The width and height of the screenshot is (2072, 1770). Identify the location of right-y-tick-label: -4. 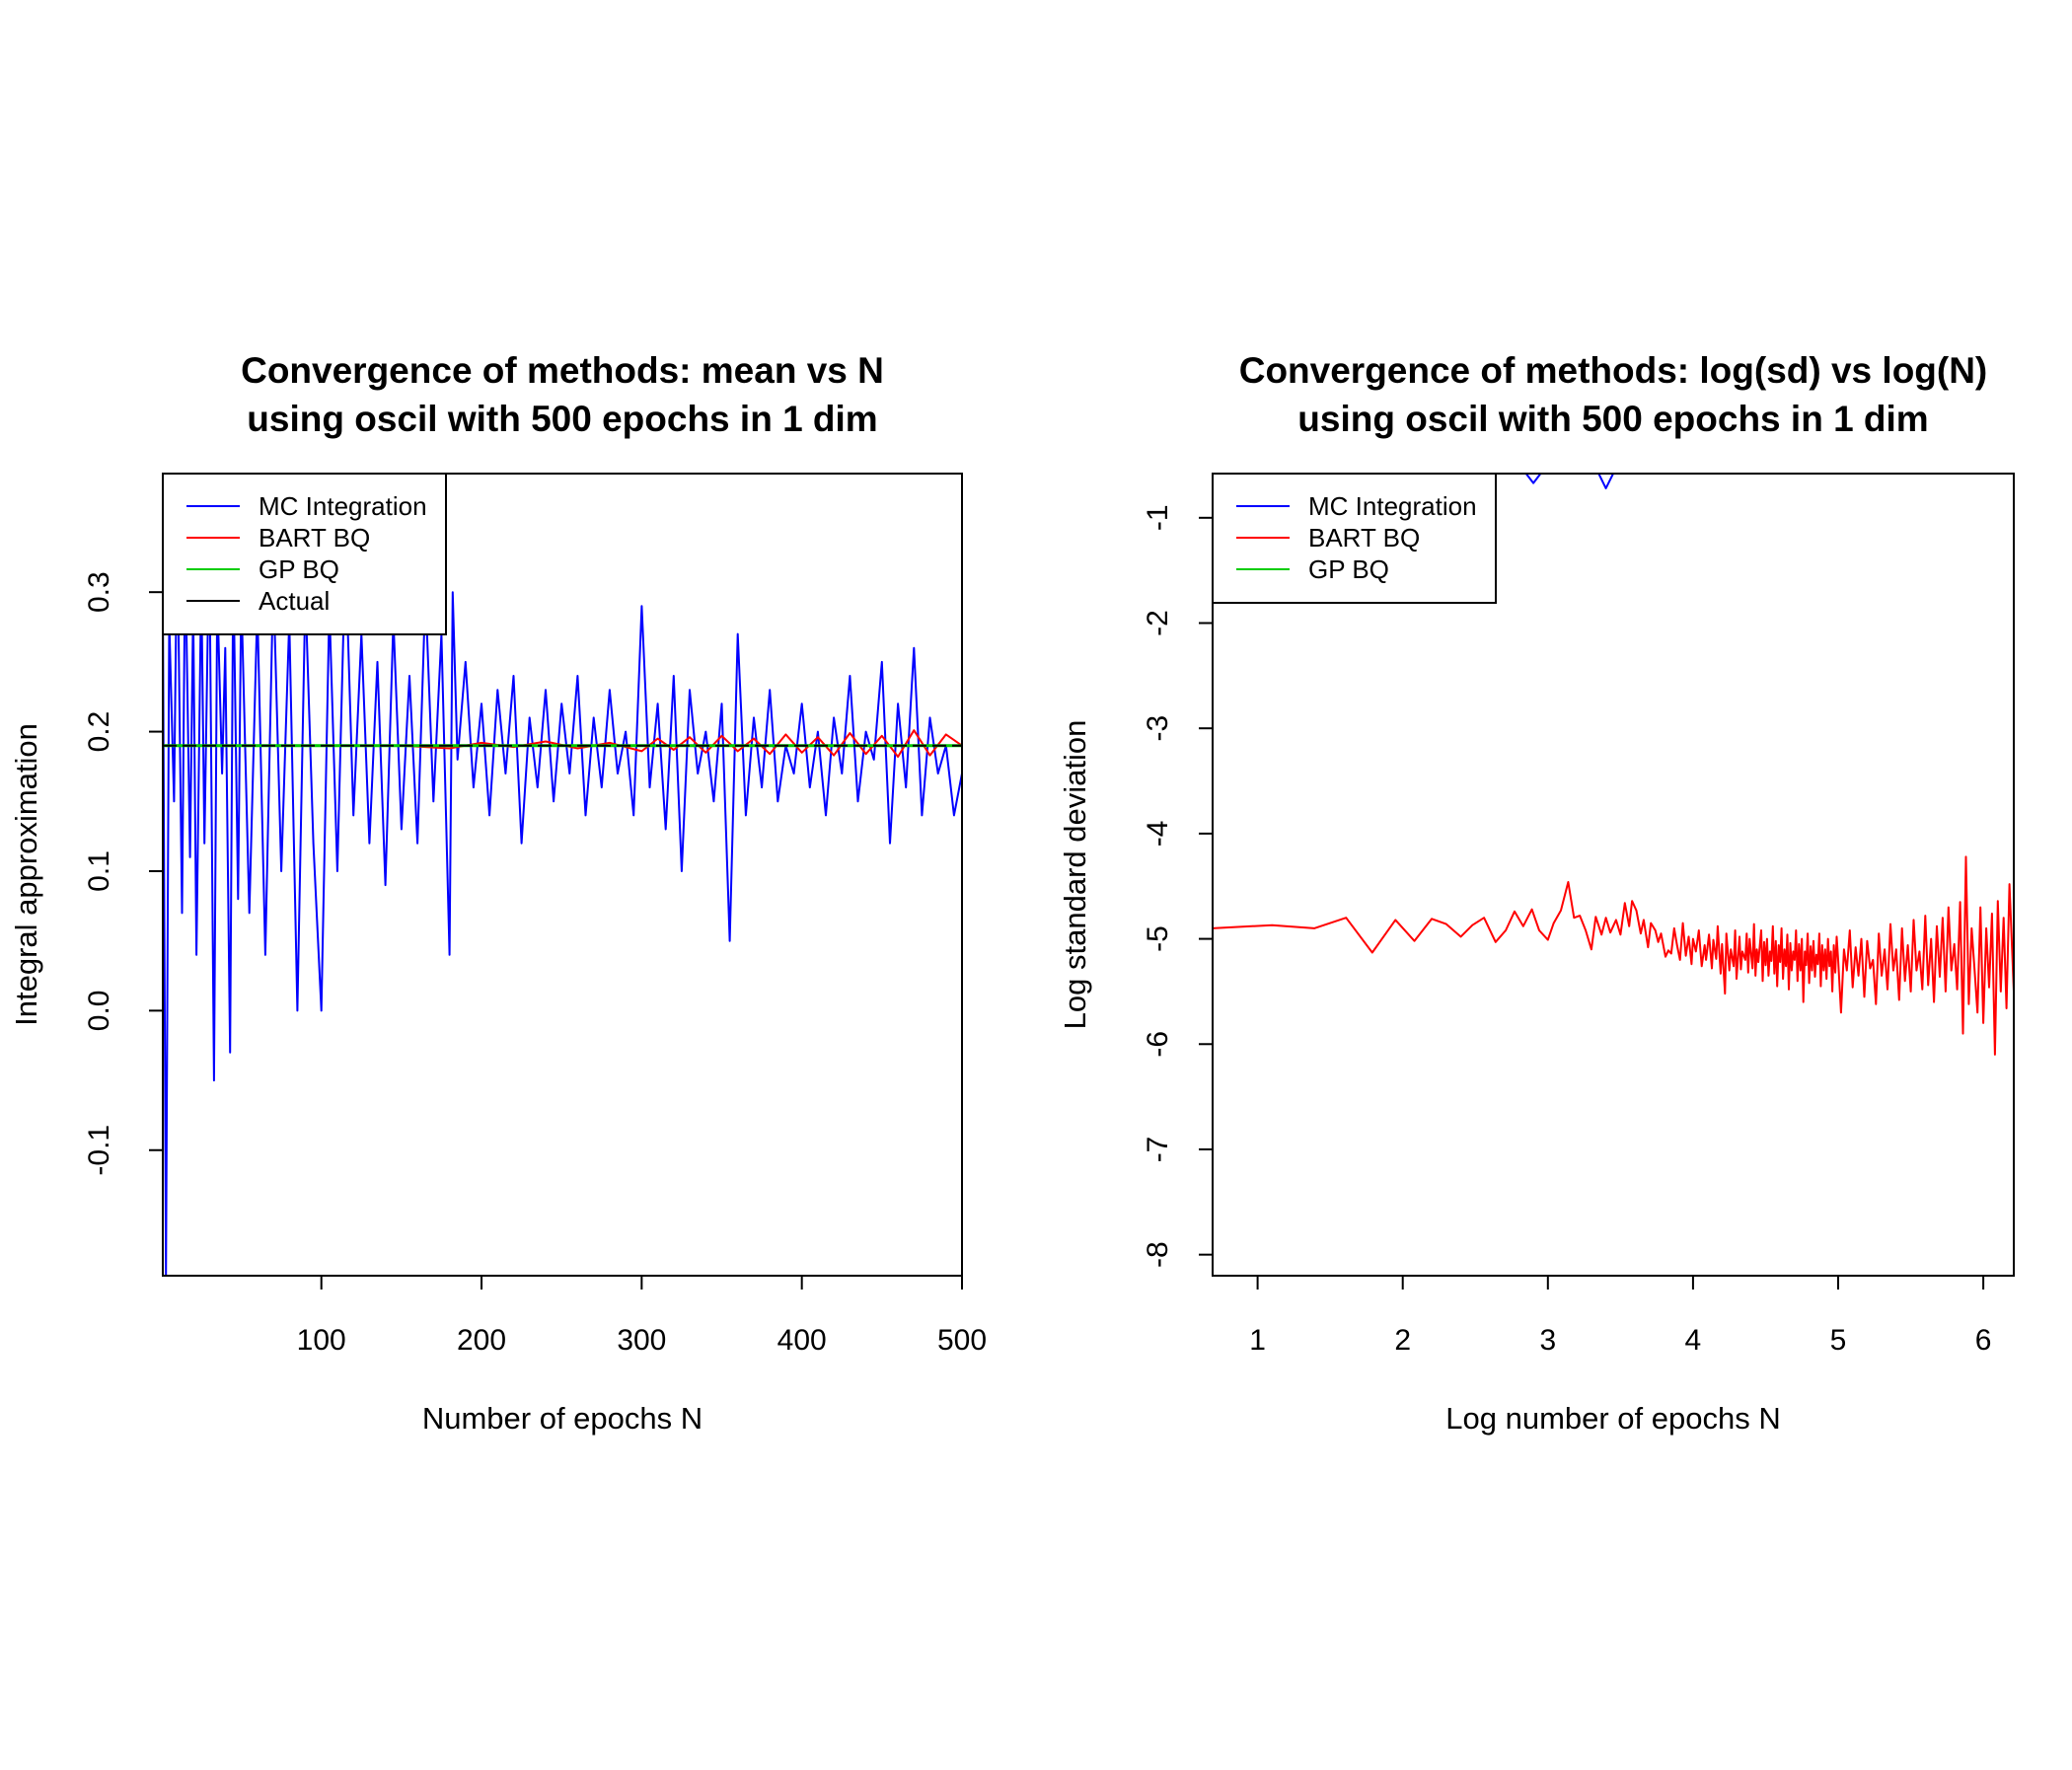
(1158, 834).